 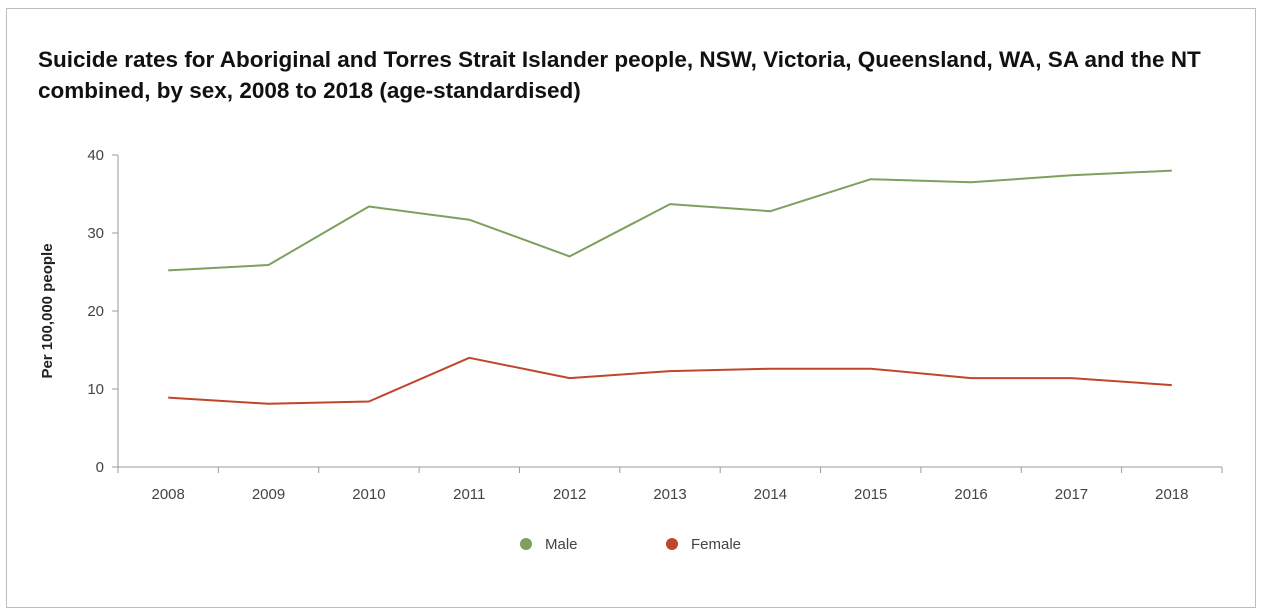 What do you see at coordinates (95, 389) in the screenshot?
I see `y-tick-label: 10` at bounding box center [95, 389].